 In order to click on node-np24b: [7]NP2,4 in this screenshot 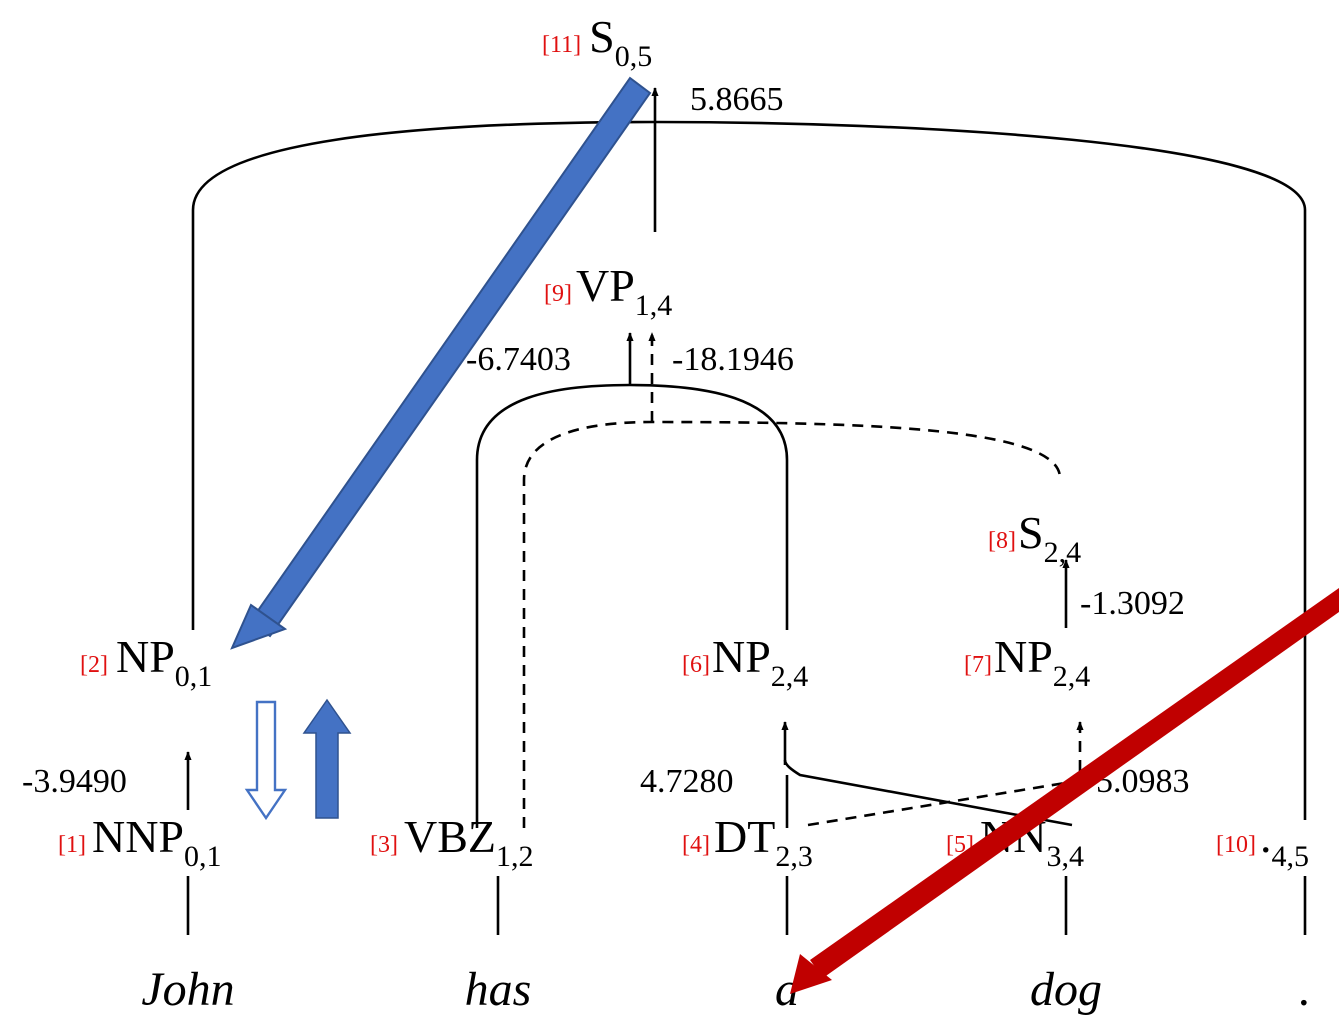, I will do `click(1027, 662)`.